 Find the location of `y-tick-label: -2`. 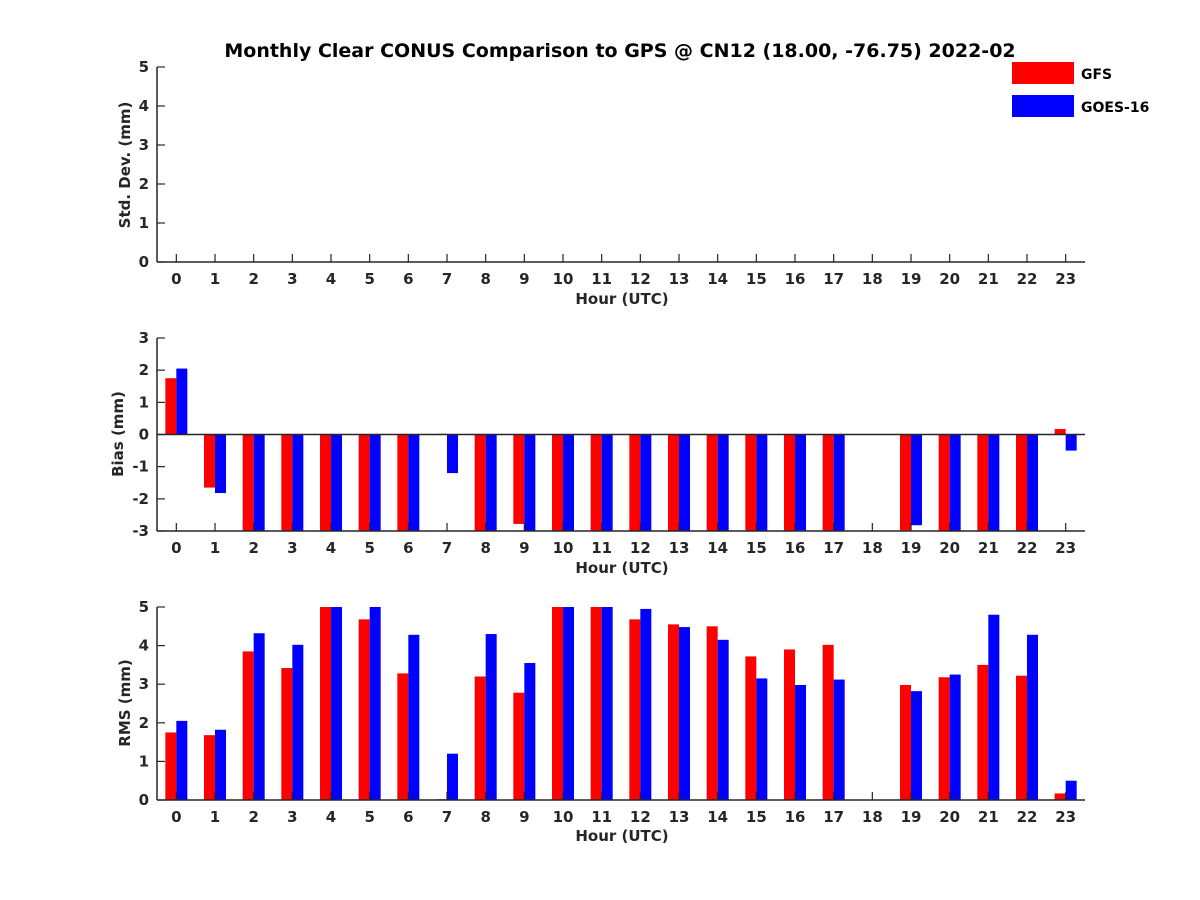

y-tick-label: -2 is located at coordinates (140, 499).